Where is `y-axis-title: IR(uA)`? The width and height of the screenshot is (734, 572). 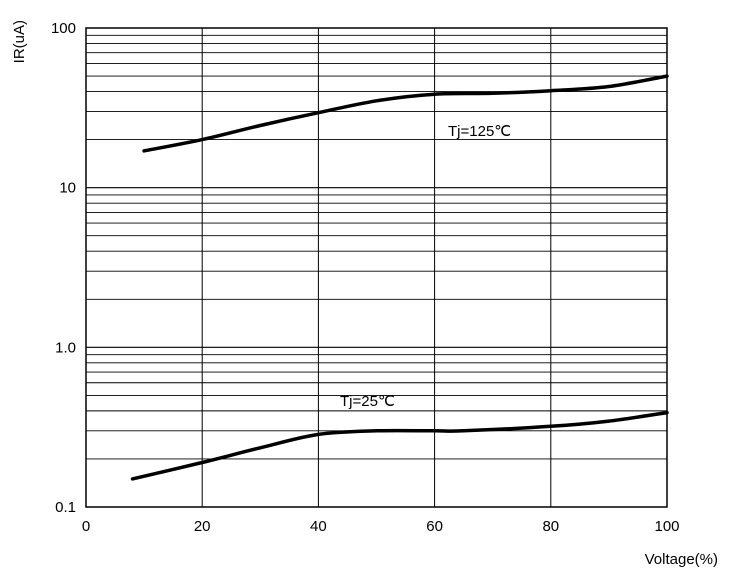
y-axis-title: IR(uA) is located at coordinates (19, 41).